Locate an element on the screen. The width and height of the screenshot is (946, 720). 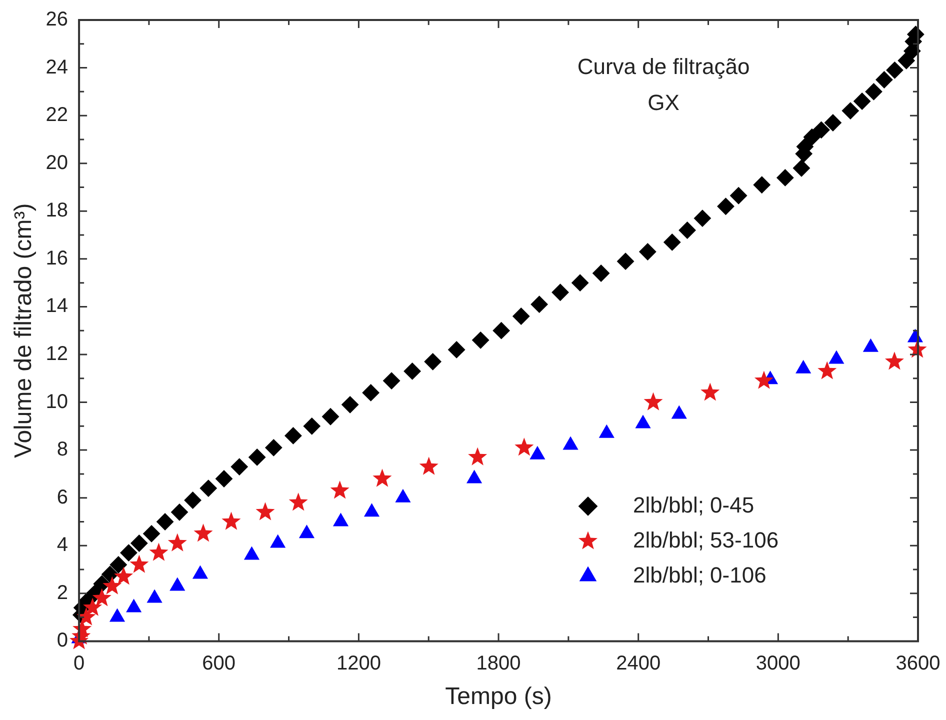
legend-label: 2lb/bbl; 0-106 is located at coordinates (699, 575).